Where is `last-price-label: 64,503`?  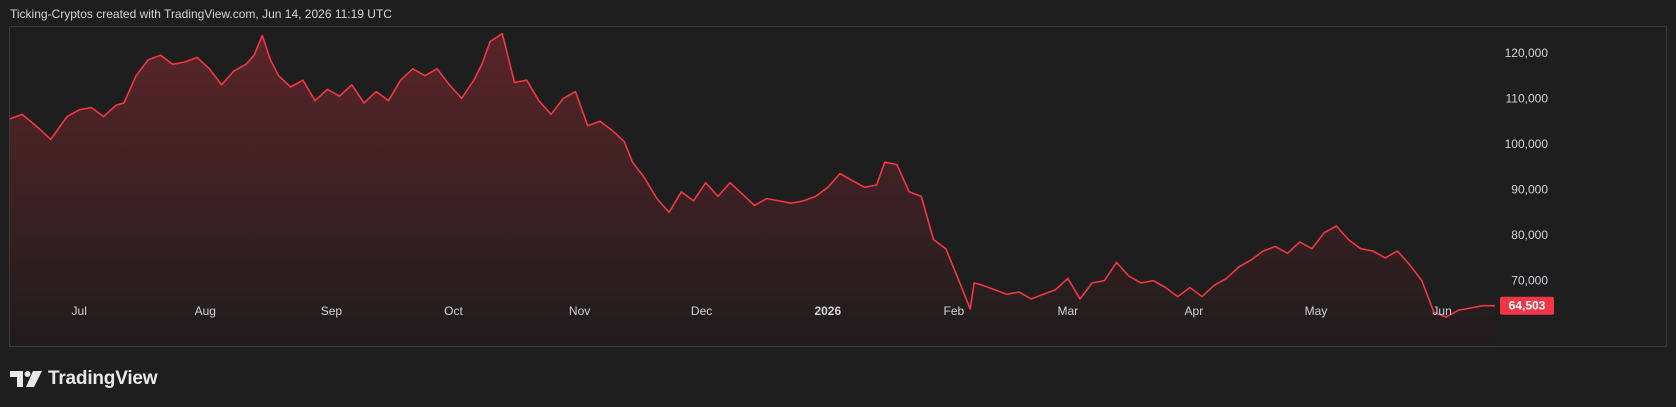 last-price-label: 64,503 is located at coordinates (1527, 306).